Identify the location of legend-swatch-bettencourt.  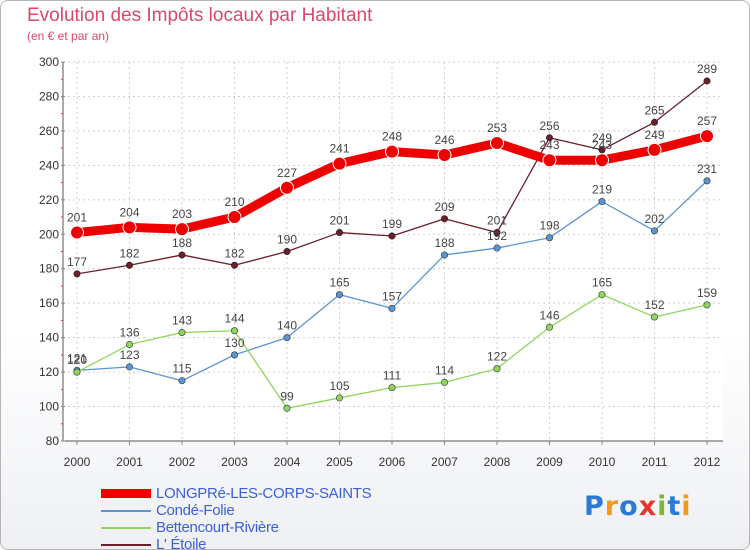
(126, 528).